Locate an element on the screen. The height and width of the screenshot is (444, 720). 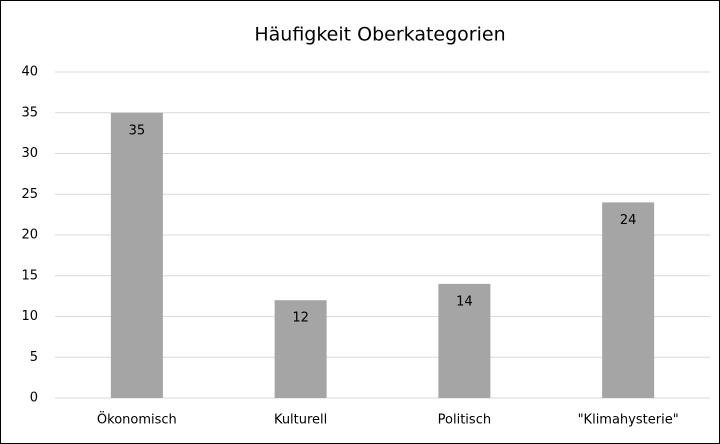
y-tick-label: 30 is located at coordinates (29, 153).